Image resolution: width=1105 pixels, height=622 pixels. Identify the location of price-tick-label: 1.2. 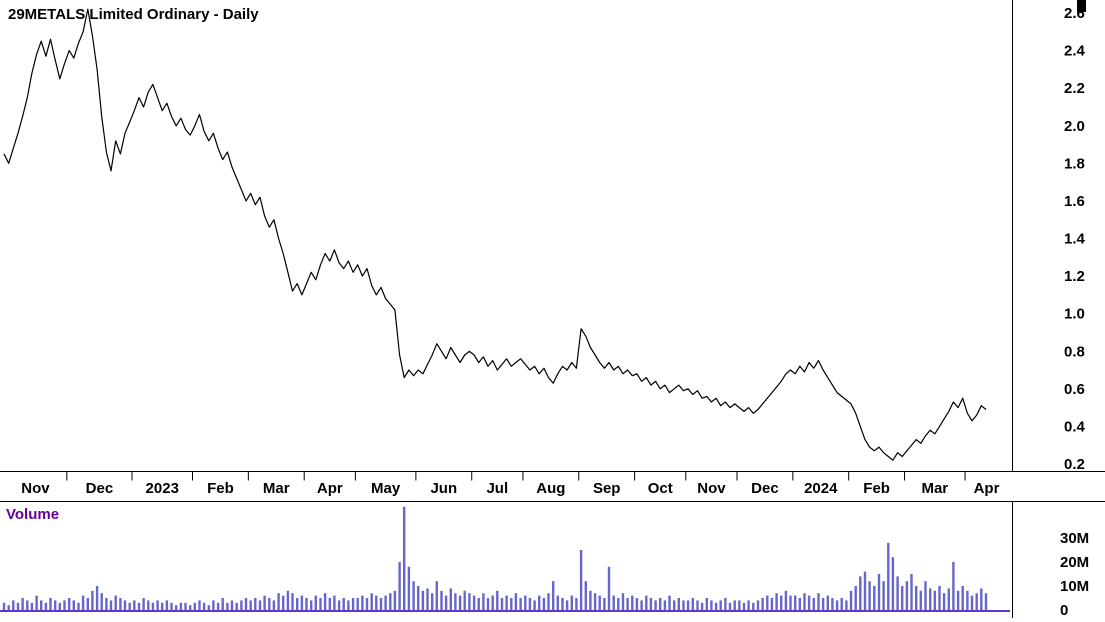
(1074, 276).